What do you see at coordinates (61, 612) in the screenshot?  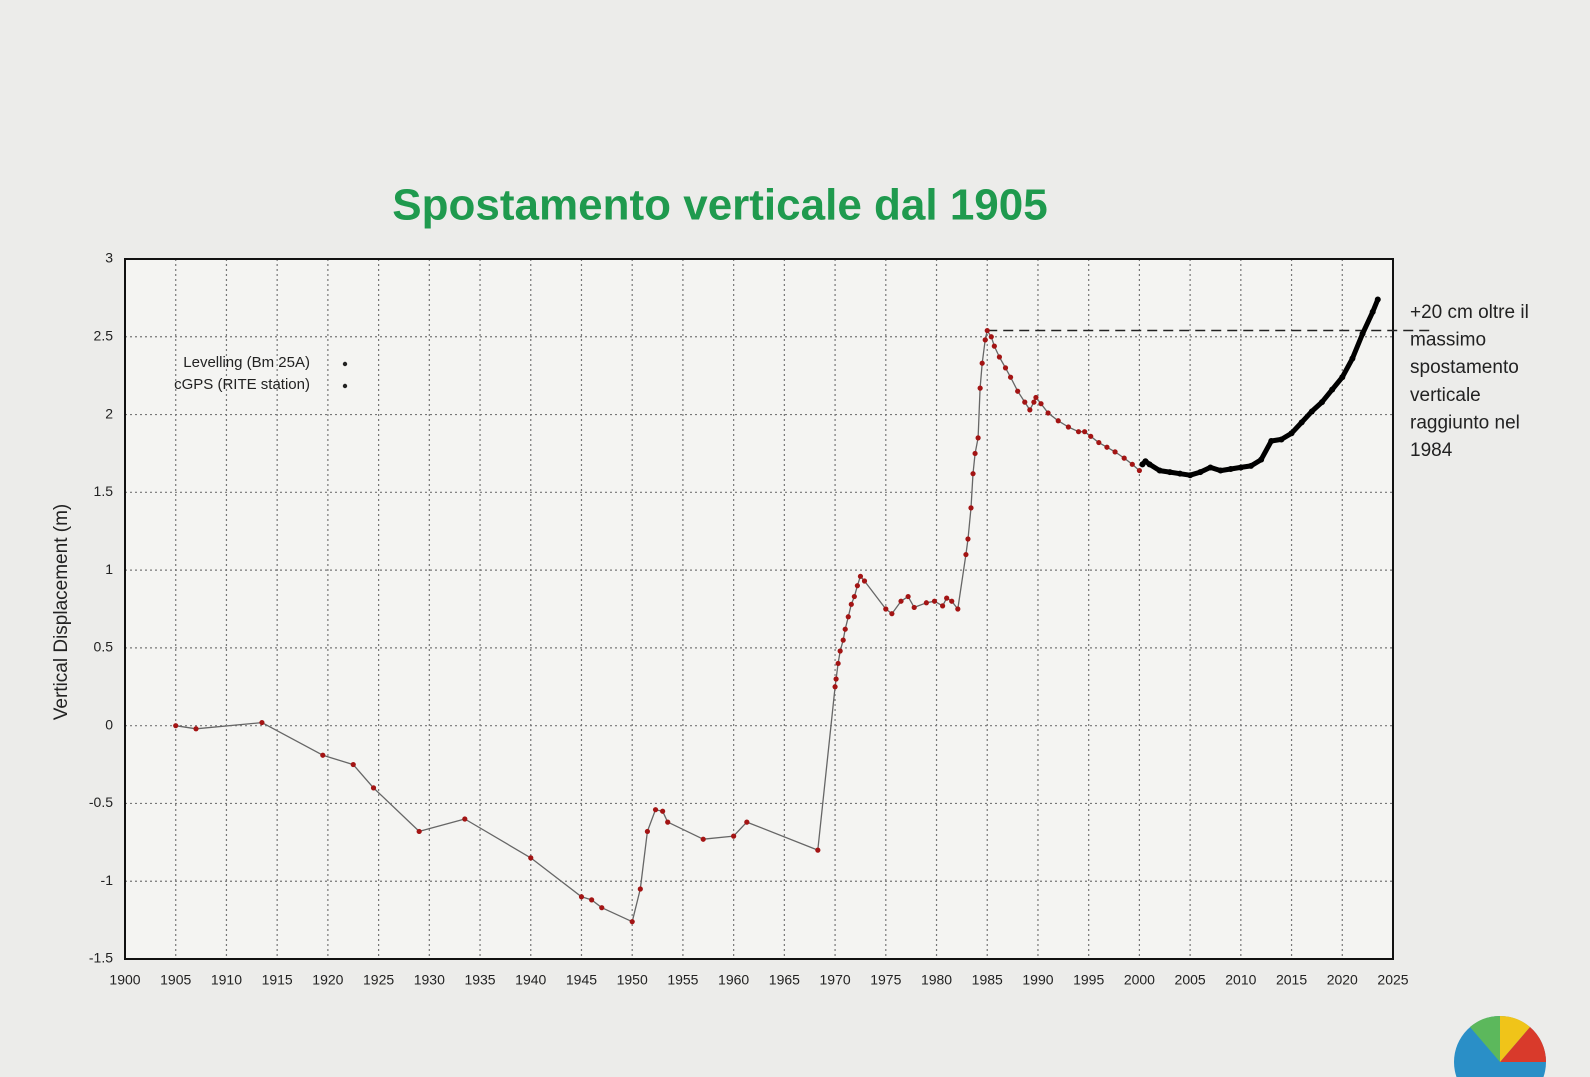 I see `y-axis-label: Vertical Displacement (m)` at bounding box center [61, 612].